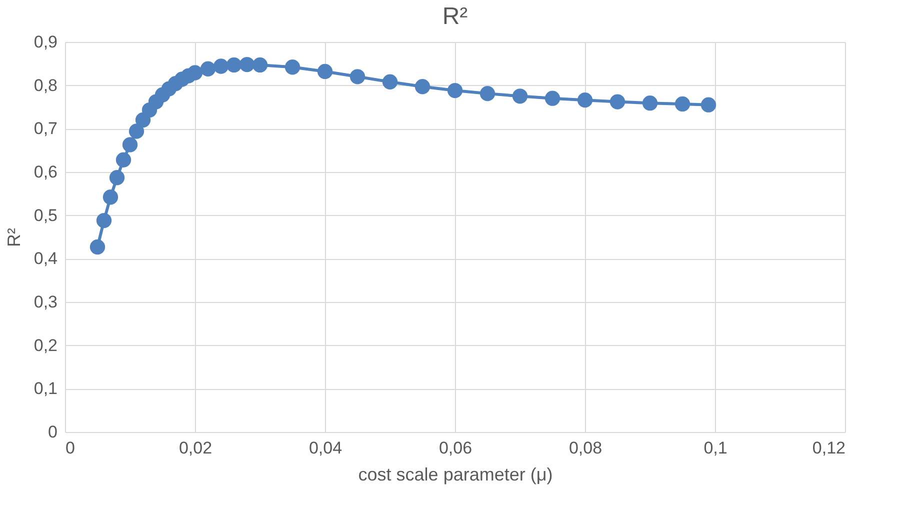 The image size is (904, 522). I want to click on y-tick-label: 0,9, so click(46, 42).